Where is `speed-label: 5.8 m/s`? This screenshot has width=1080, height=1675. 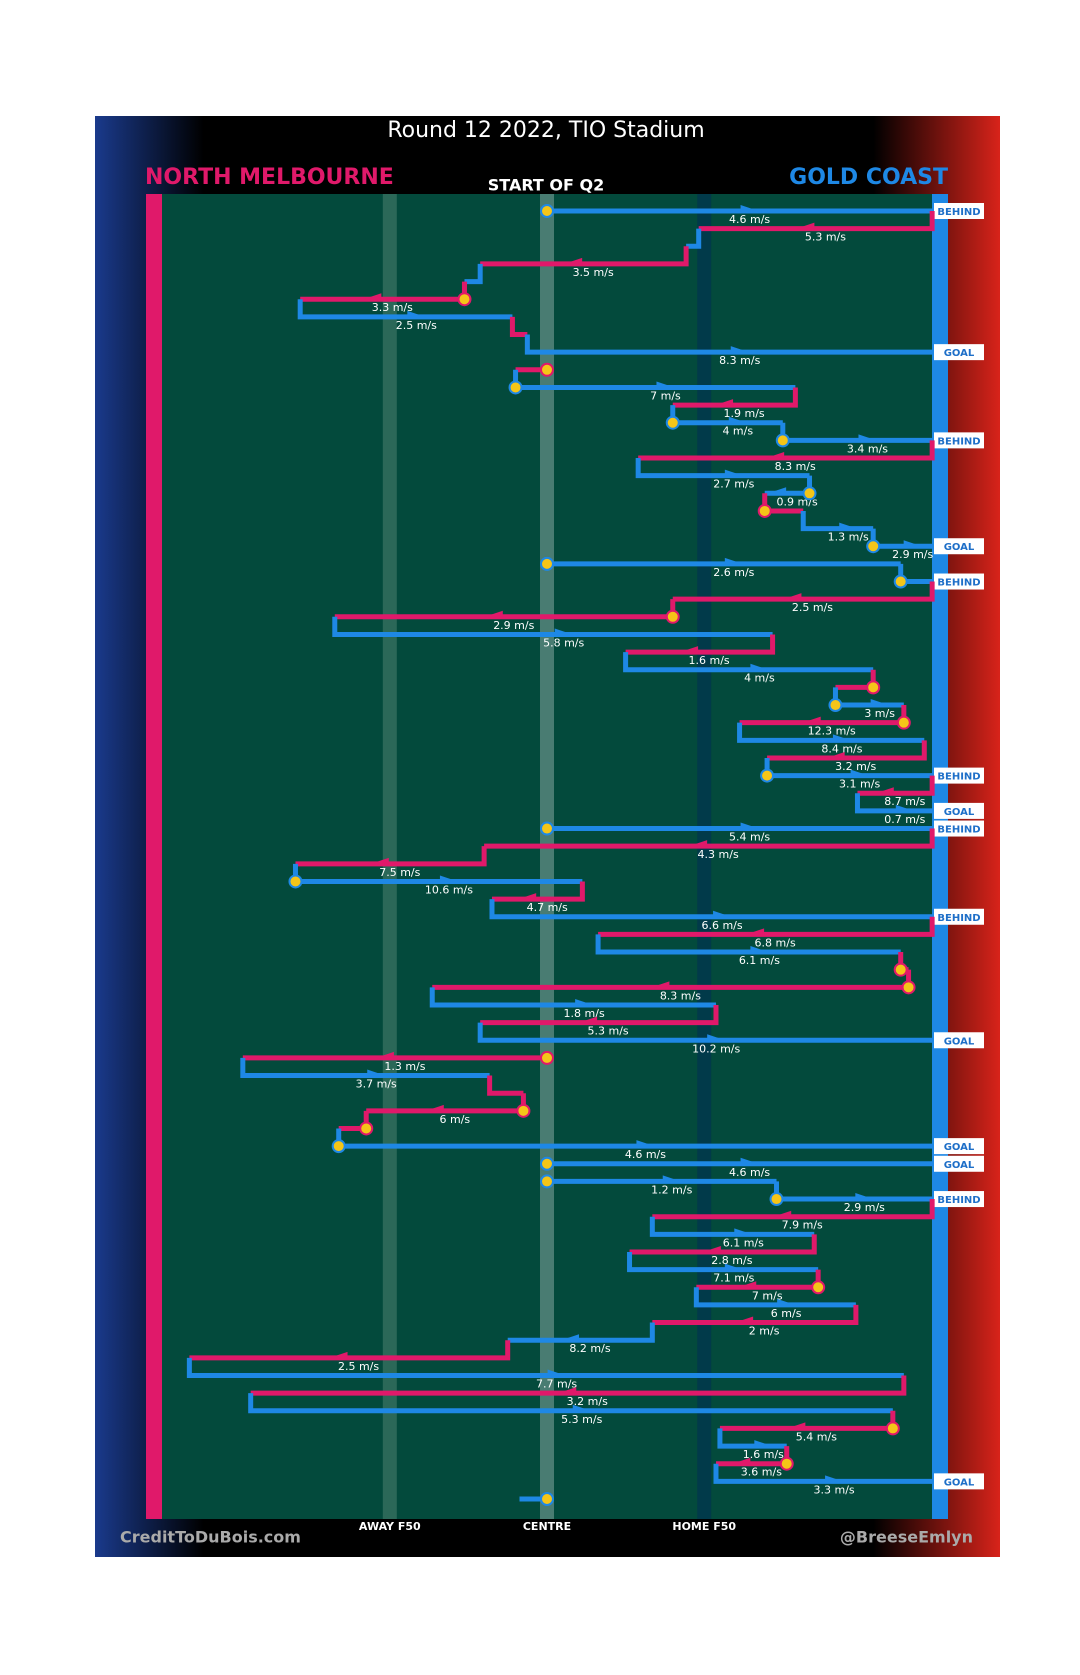 speed-label: 5.8 m/s is located at coordinates (563, 642).